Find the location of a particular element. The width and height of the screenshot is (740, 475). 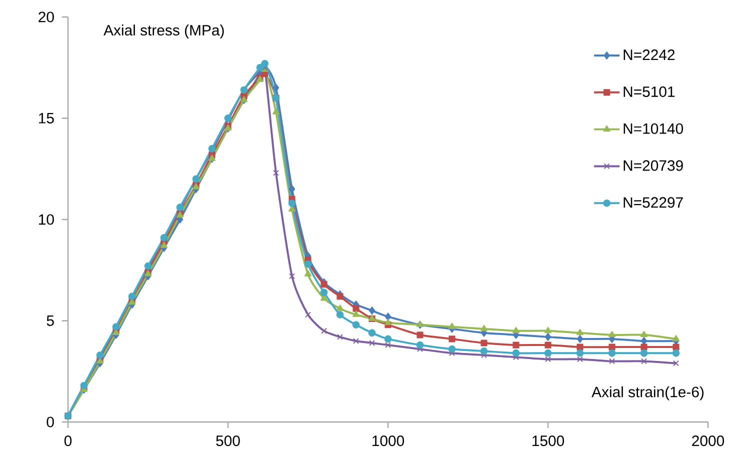

y-axis-title: Axial stress (MPa) is located at coordinates (164, 31).